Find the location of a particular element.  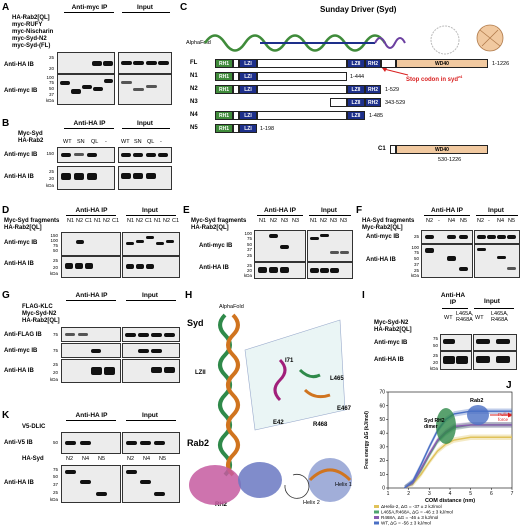

row-label: HA-Syd fragments is located at coordinates (388, 221).